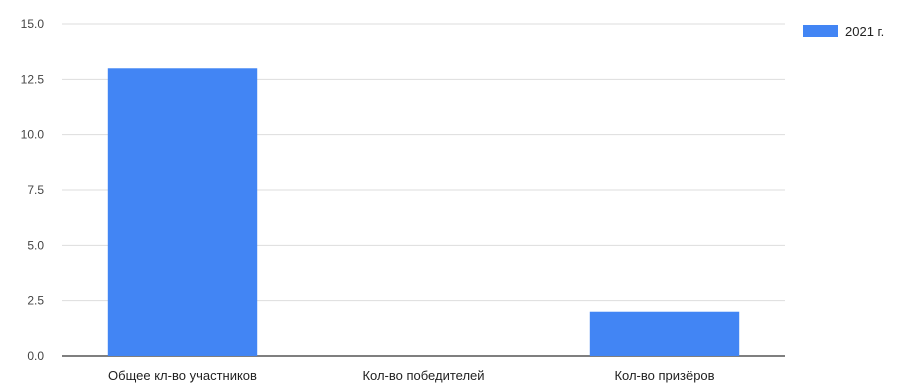 The height and width of the screenshot is (386, 898). Describe the element at coordinates (35, 301) in the screenshot. I see `y-tick-label: 2.5` at that location.